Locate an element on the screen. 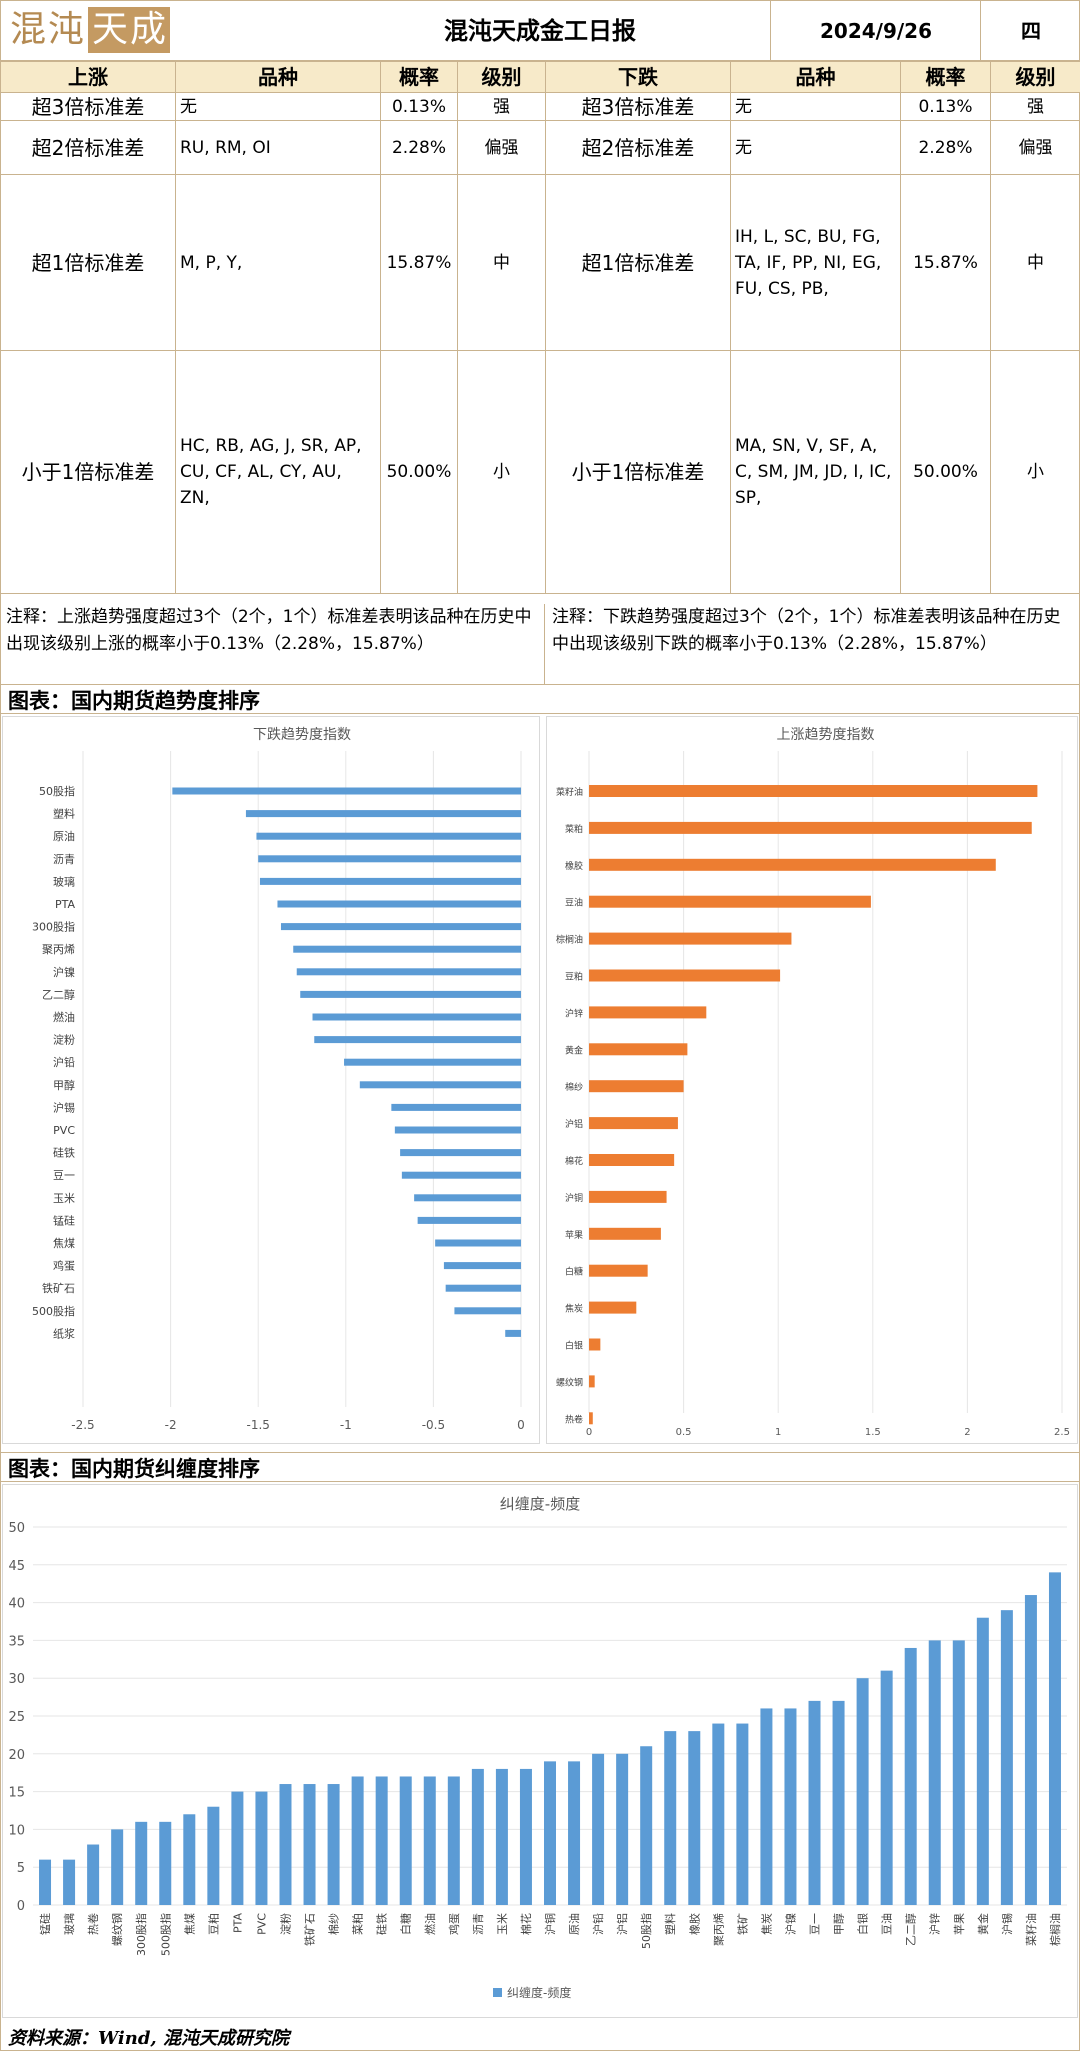  category-label: 玻璃 is located at coordinates (69, 1924).